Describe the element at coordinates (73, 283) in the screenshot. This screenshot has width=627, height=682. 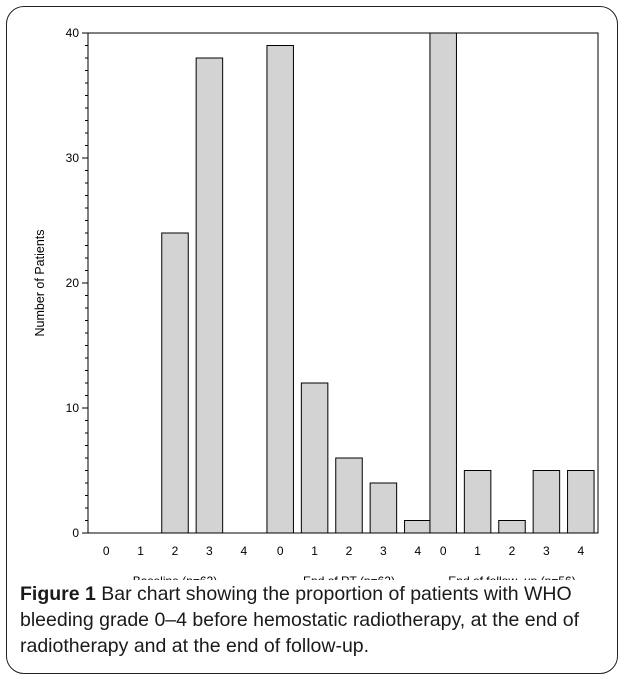
I see `y-tick-label: 20` at that location.